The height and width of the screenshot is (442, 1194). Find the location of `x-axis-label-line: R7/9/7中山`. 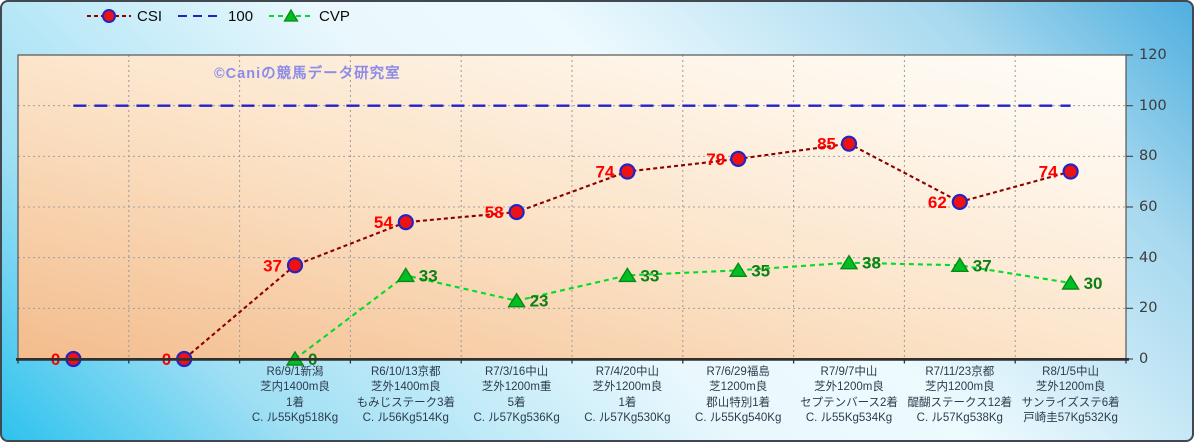

x-axis-label-line: R7/9/7中山 is located at coordinates (849, 372).